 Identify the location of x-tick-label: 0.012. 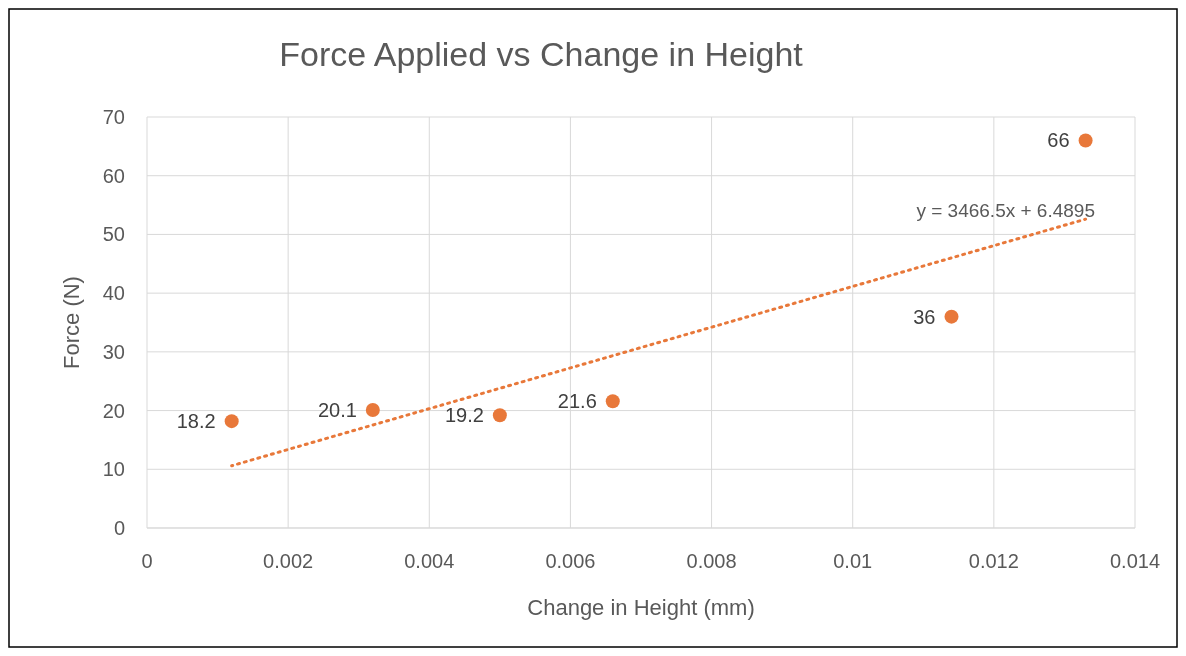
(993, 561).